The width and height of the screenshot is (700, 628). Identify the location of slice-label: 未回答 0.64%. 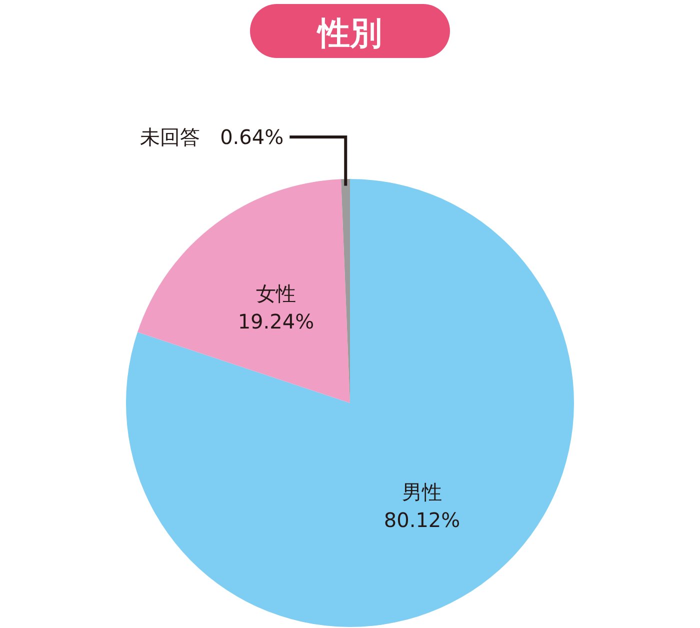
(212, 137).